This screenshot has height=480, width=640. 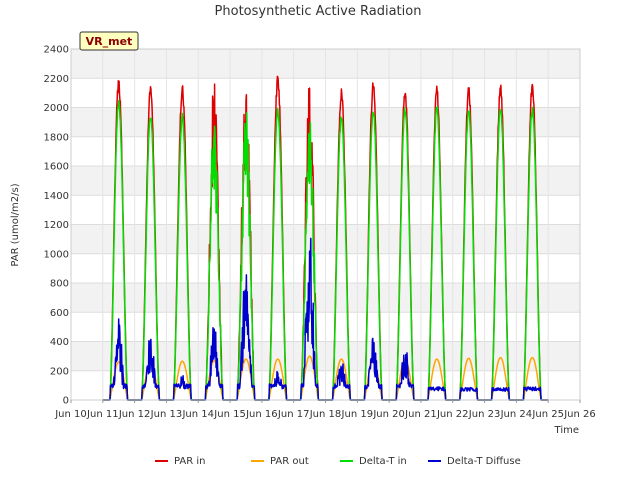 I want to click on badge-label: VR_met, so click(x=109, y=41).